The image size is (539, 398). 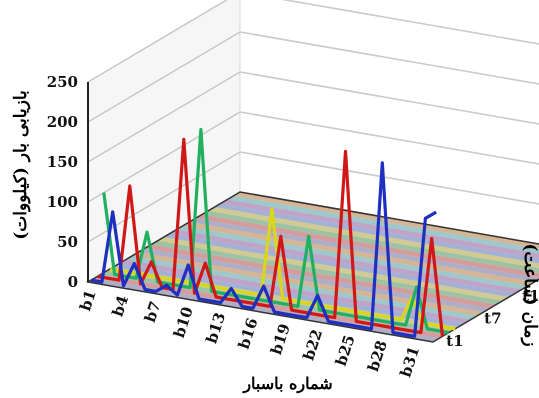 What do you see at coordinates (62, 82) in the screenshot?
I see `y-tick-label: 250` at bounding box center [62, 82].